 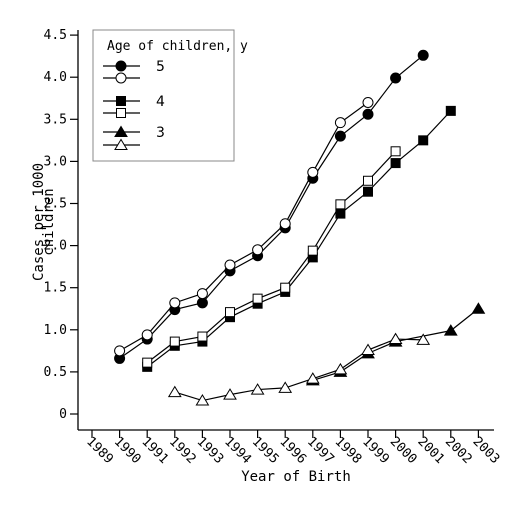 What do you see at coordinates (55, 161) in the screenshot?
I see `y-tick-label: 3.0` at bounding box center [55, 161].